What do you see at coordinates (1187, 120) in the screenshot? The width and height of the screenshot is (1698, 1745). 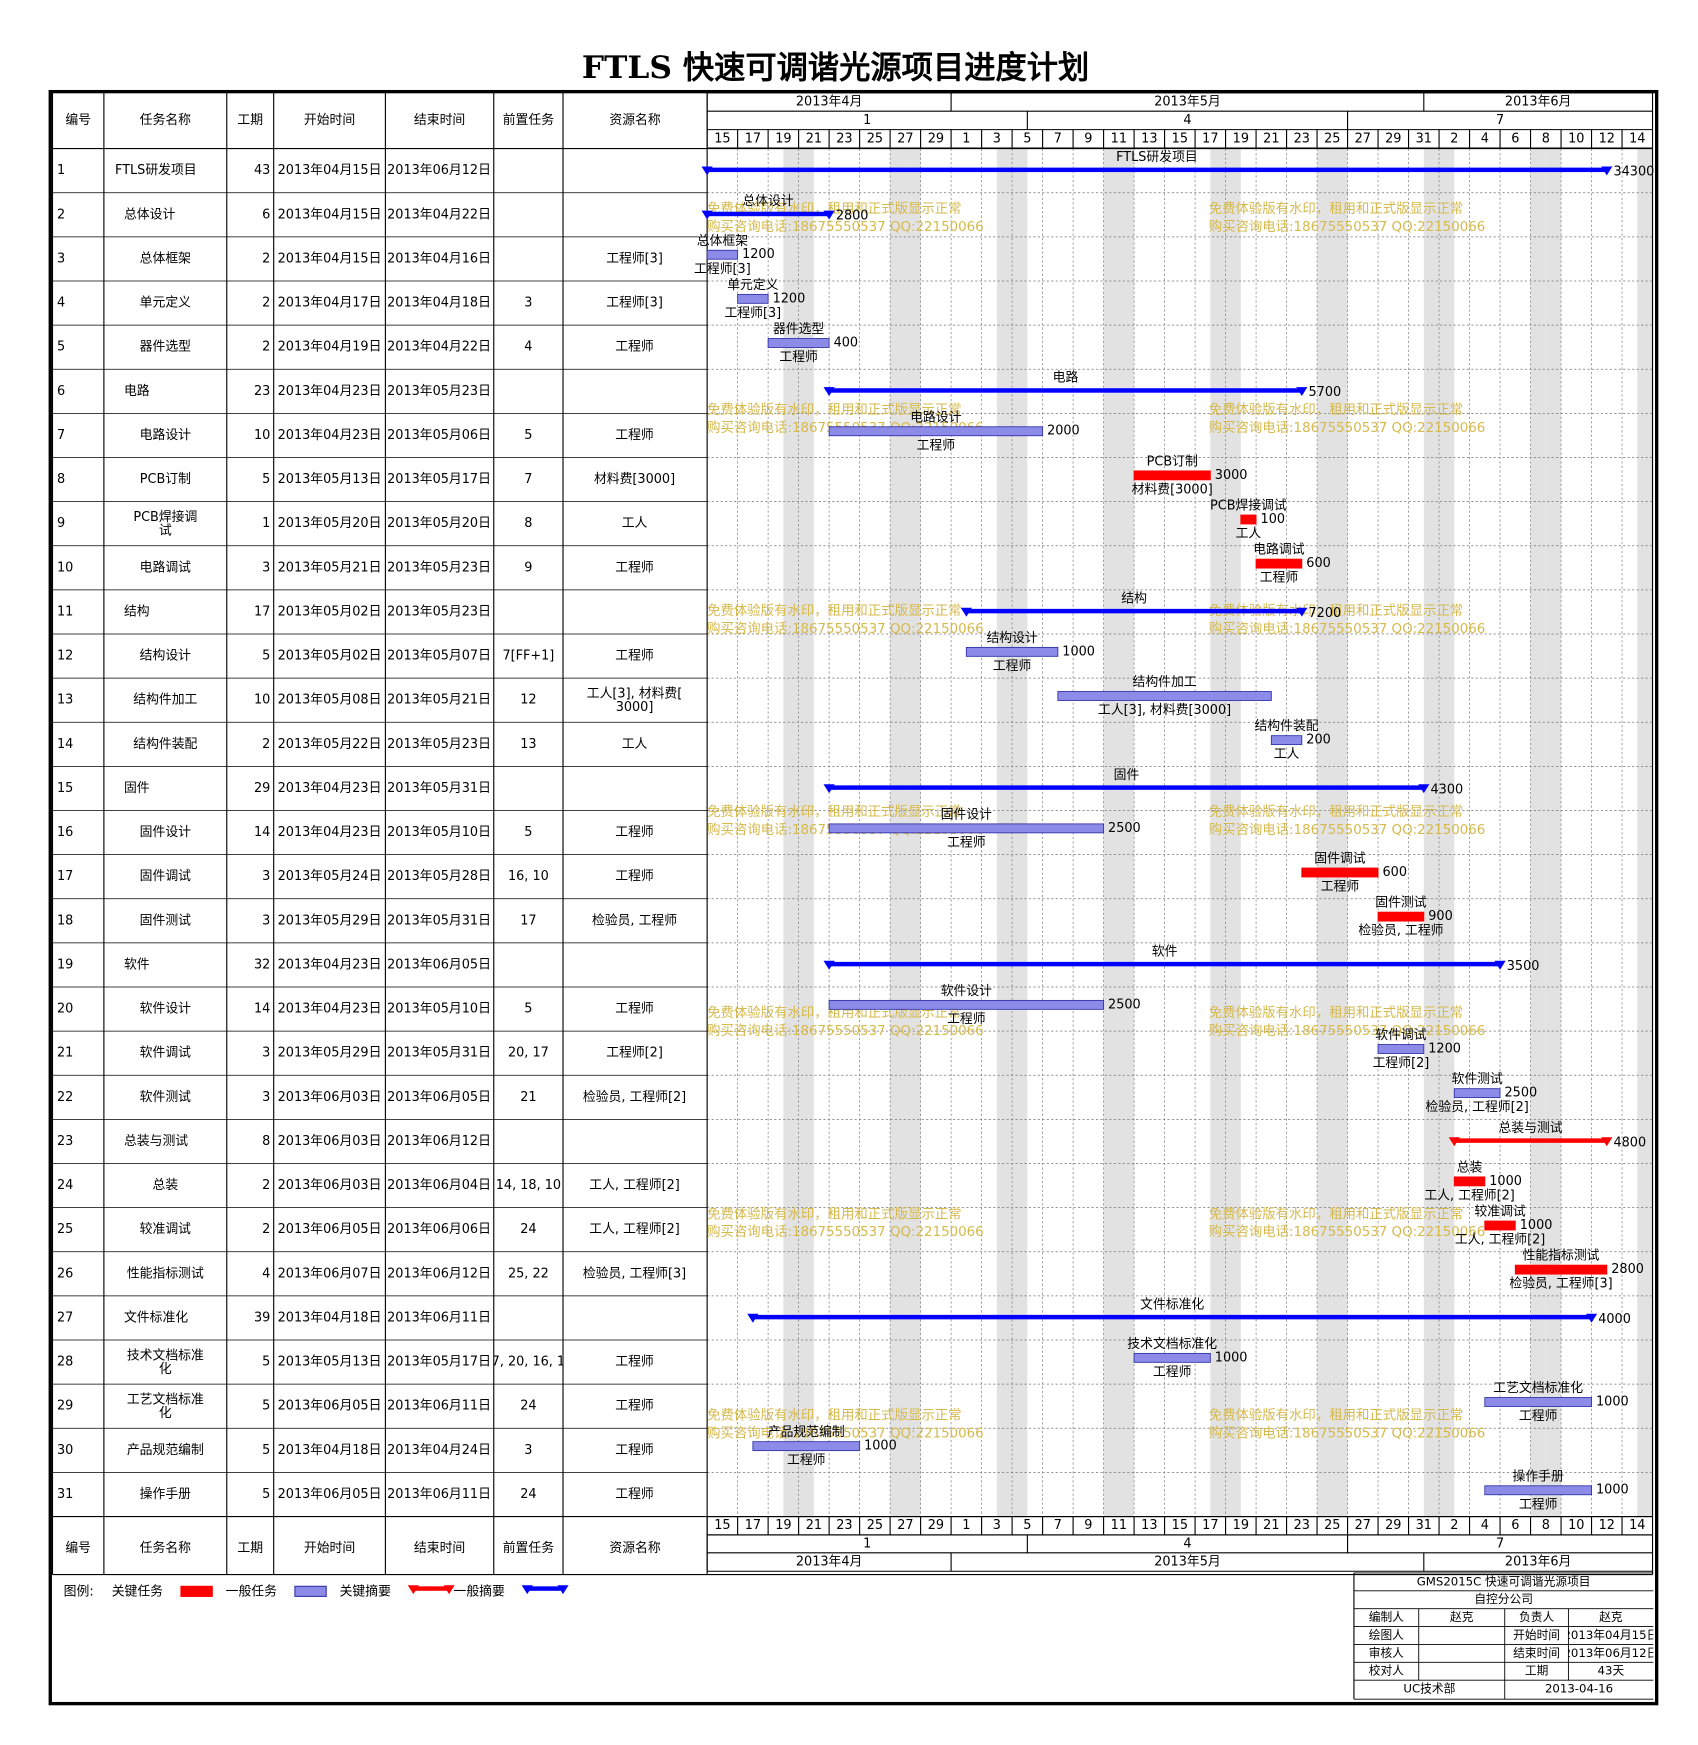 I see `week-label: 4` at bounding box center [1187, 120].